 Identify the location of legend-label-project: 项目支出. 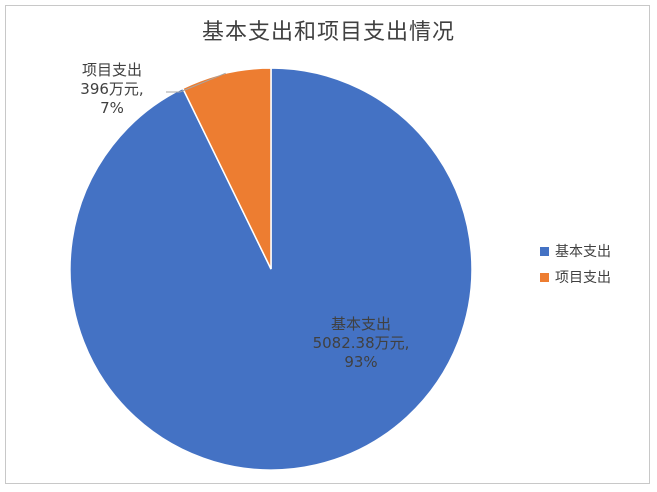
(583, 278).